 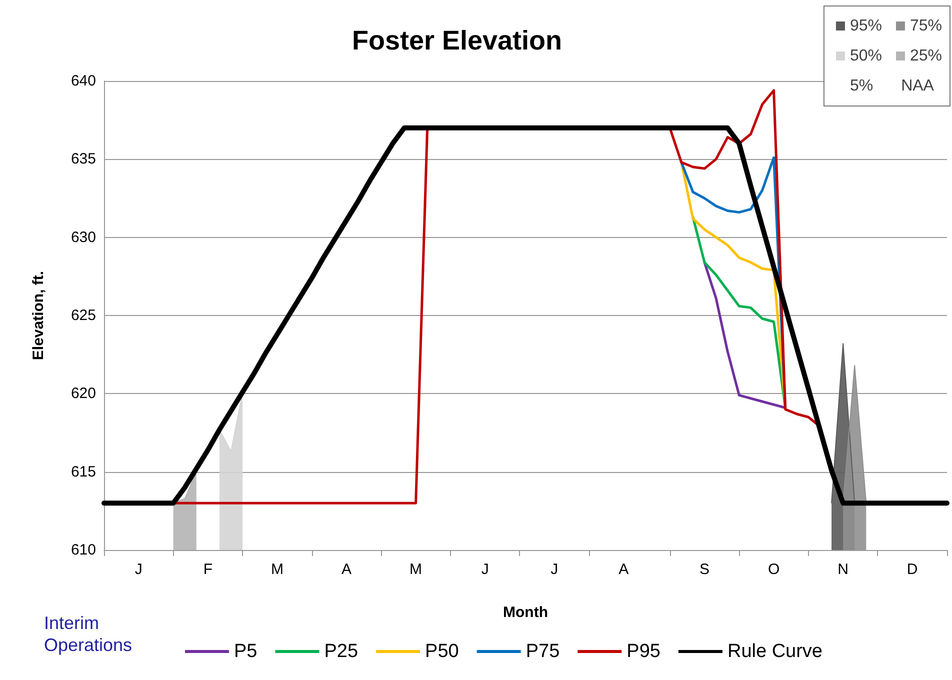 I want to click on x-tick-label: D, so click(x=912, y=569).